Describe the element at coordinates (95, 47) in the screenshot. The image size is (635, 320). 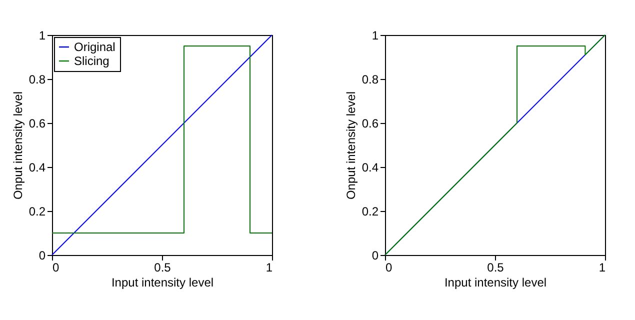
I see `legend-label: Original` at that location.